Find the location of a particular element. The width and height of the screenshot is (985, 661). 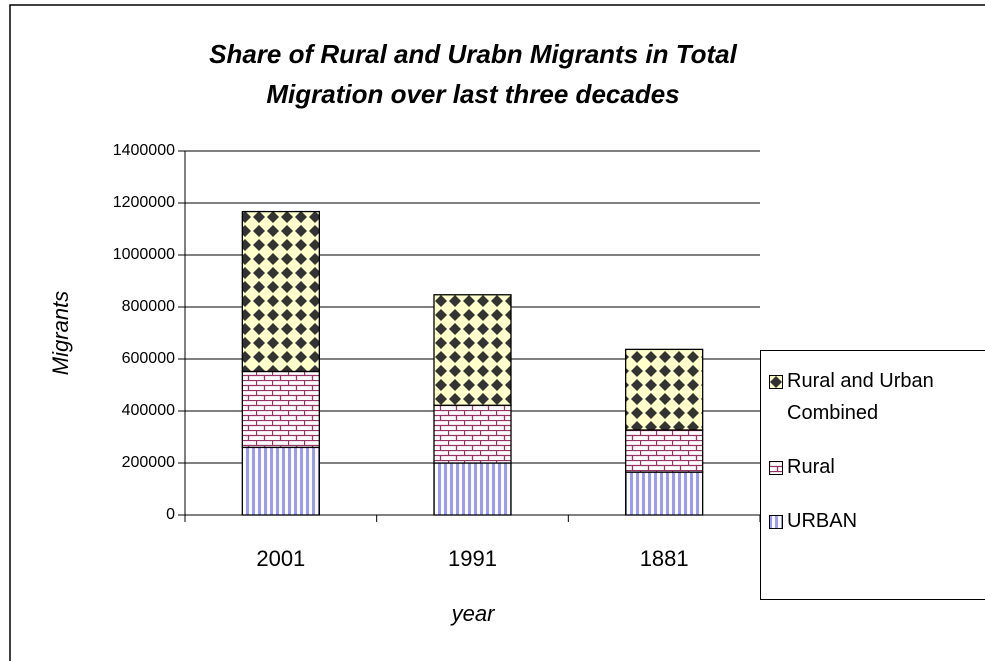

y-tick-label: 800000 is located at coordinates (148, 306).